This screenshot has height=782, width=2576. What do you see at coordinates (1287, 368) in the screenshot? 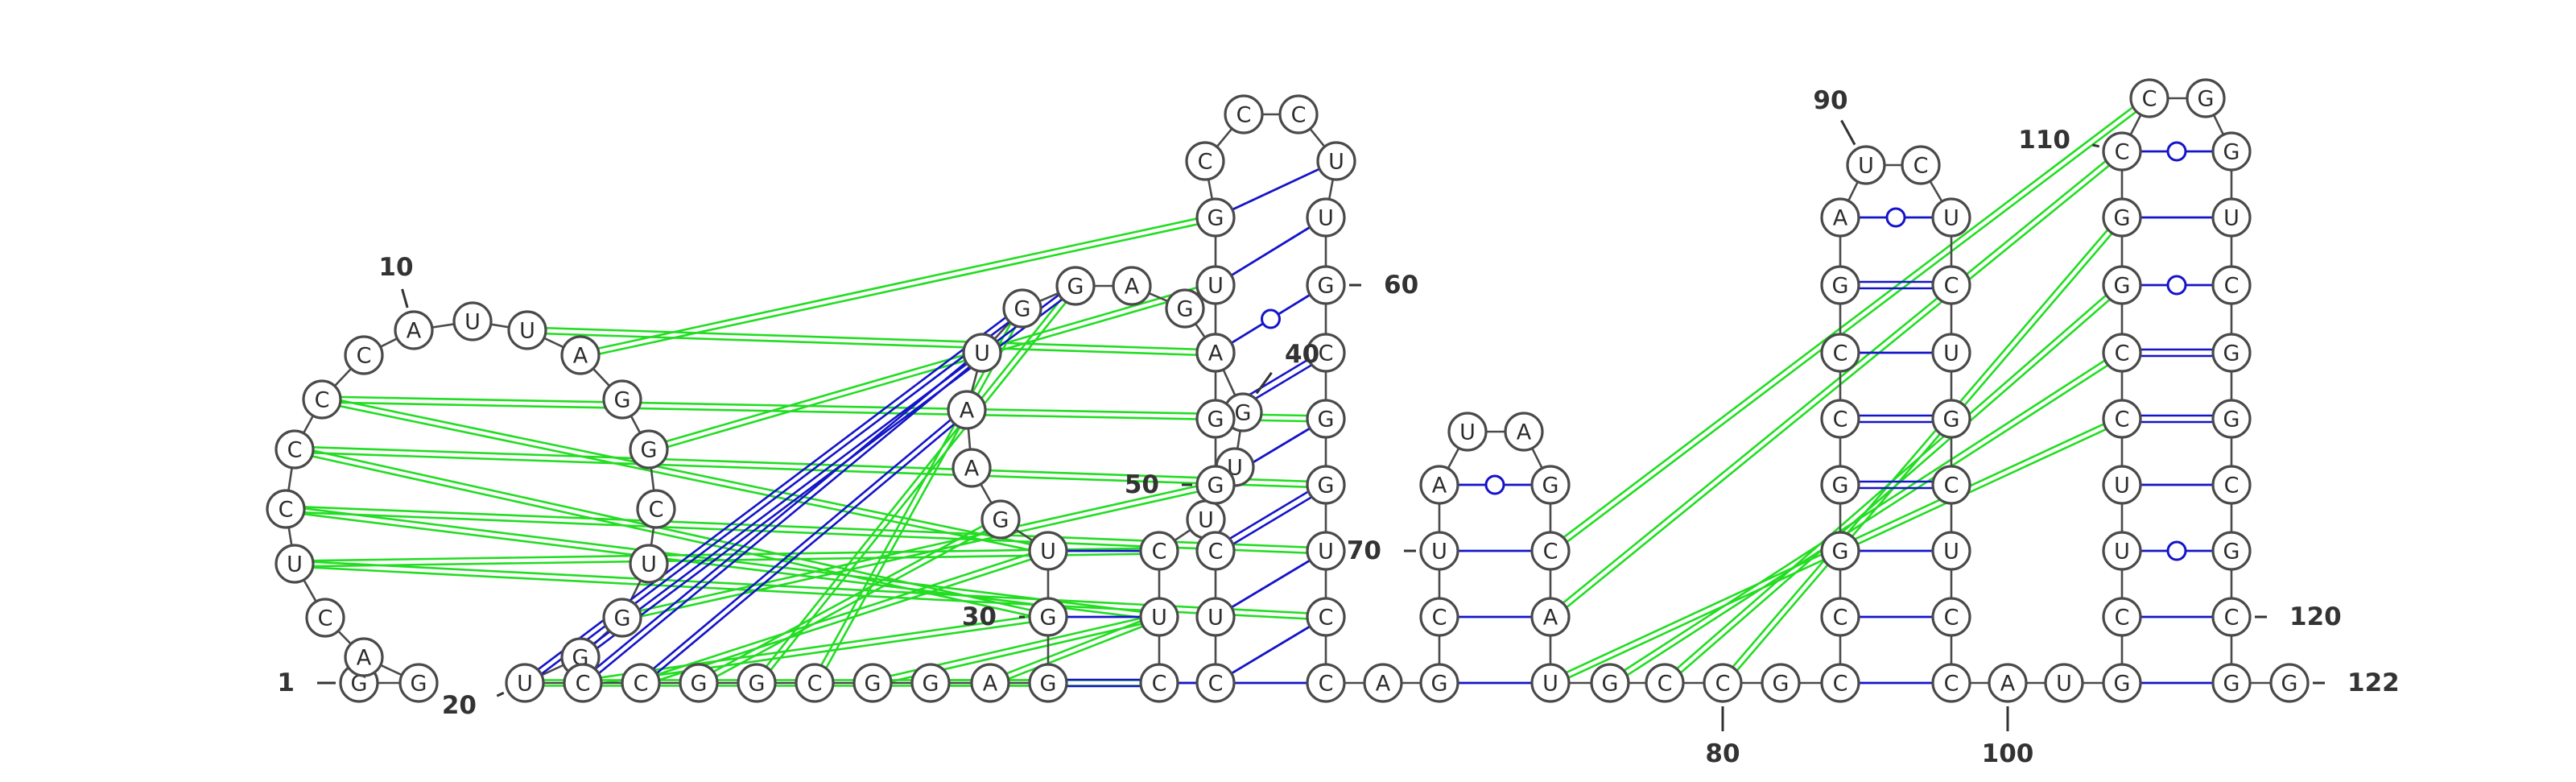
I see `position-number-40: 40` at bounding box center [1287, 368].